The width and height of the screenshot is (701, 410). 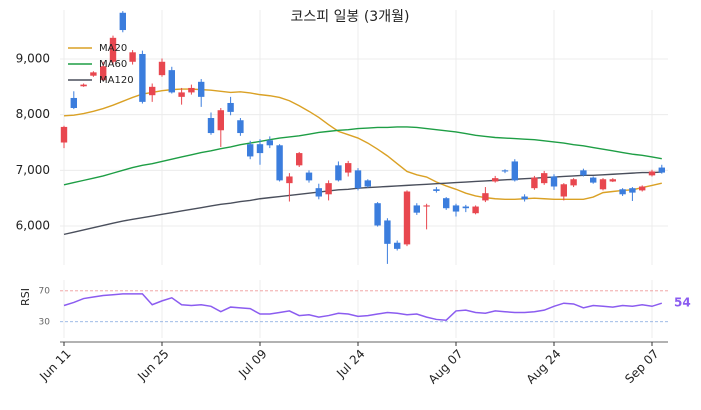 What do you see at coordinates (45, 322) in the screenshot?
I see `y-tick-label: 30` at bounding box center [45, 322].